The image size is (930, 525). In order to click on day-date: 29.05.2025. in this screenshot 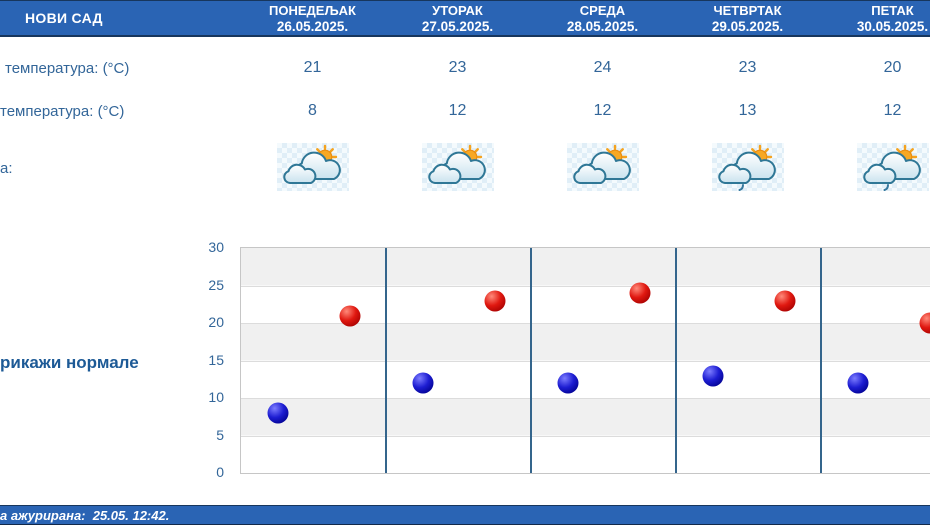, I will do `click(747, 26)`.